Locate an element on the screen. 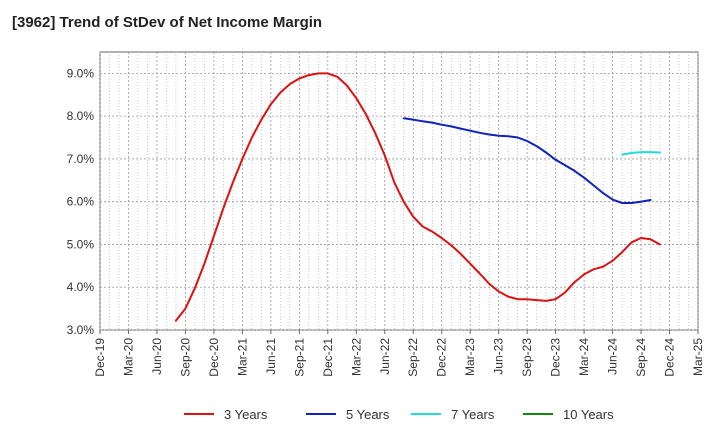  x-tick-label: Sep-20 is located at coordinates (185, 357).